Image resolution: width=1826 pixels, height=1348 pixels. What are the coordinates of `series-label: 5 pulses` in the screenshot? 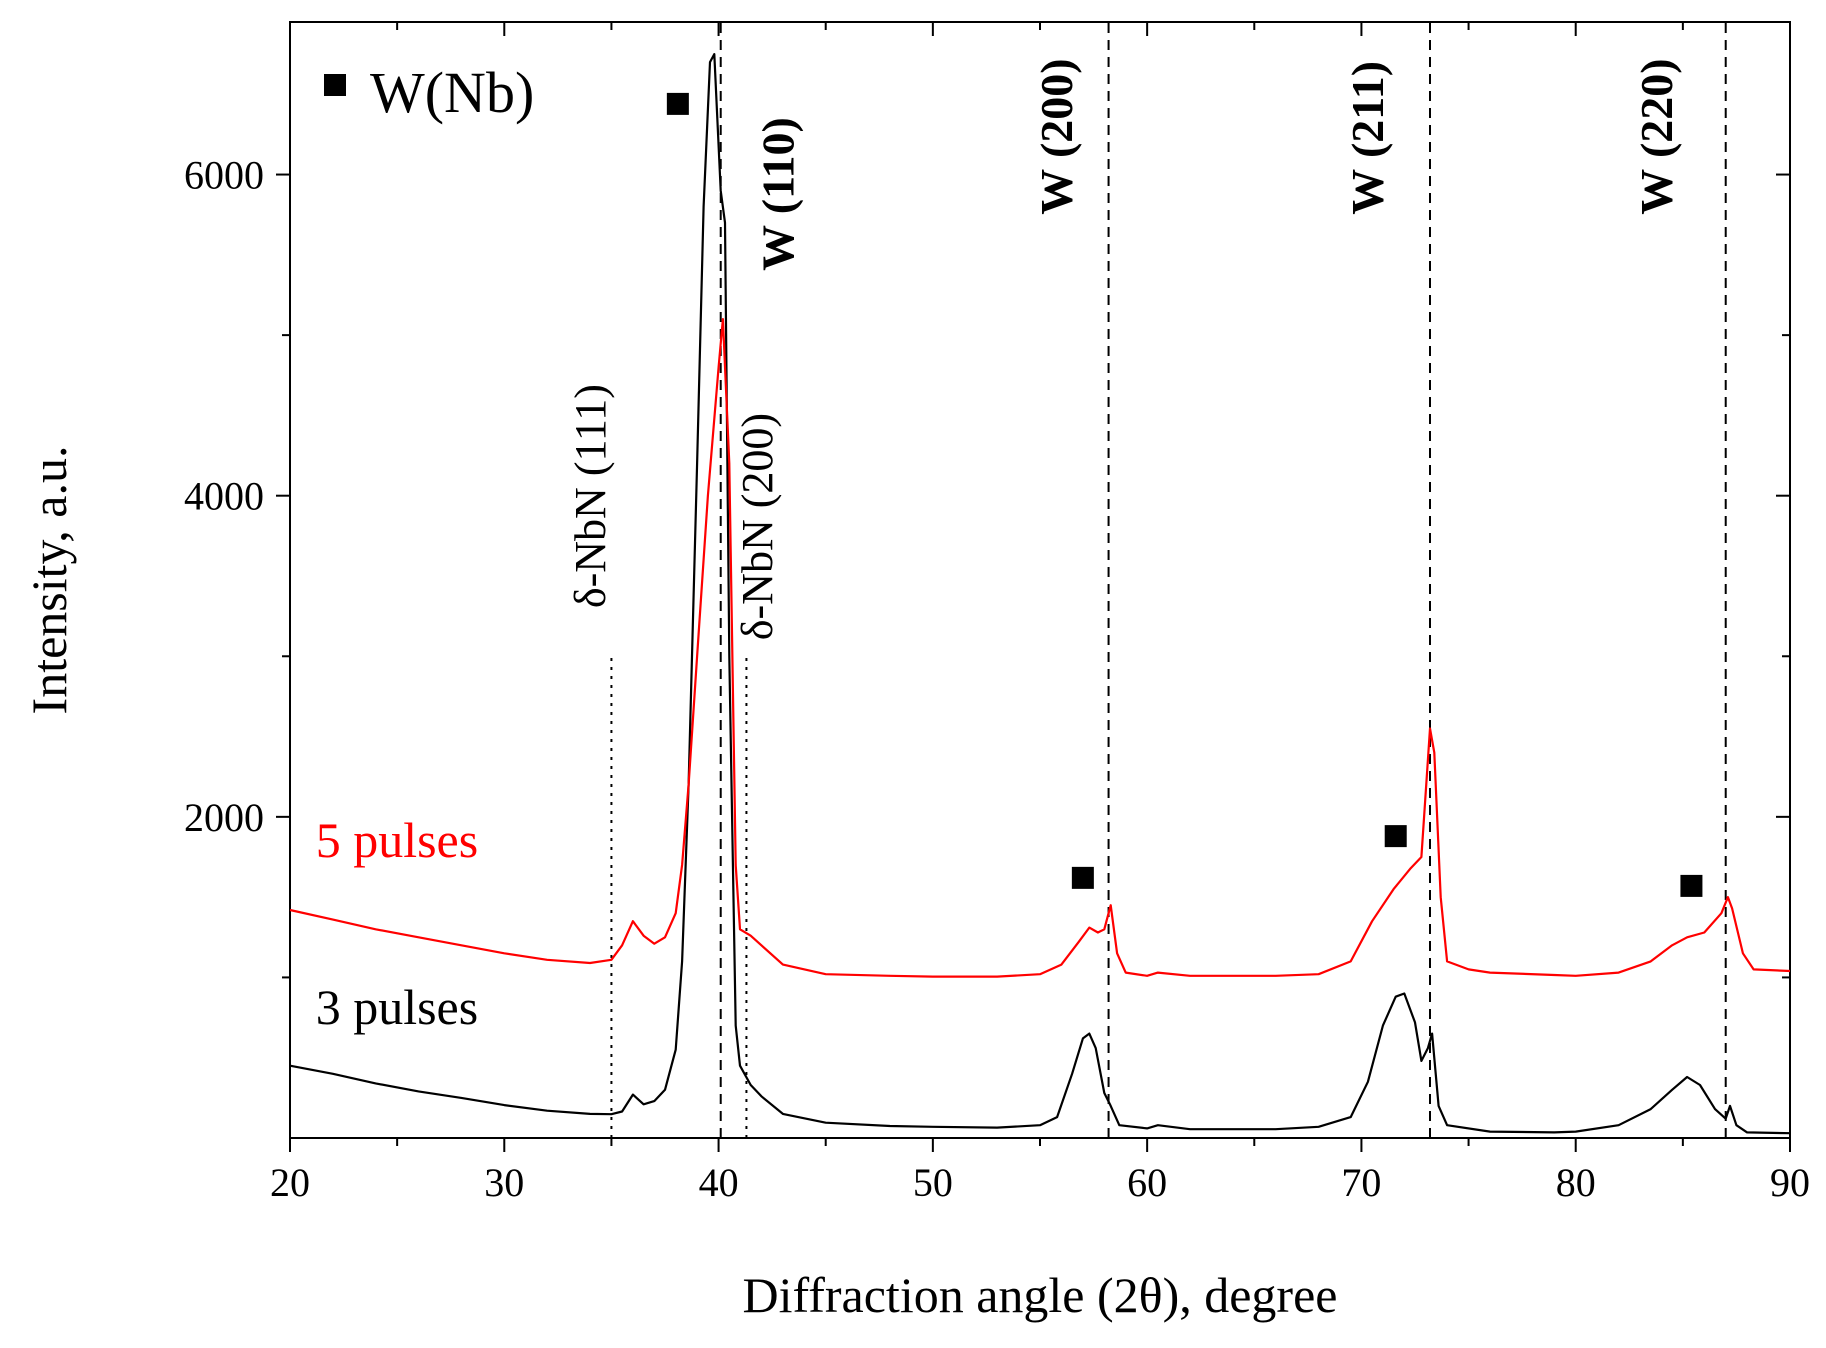 It's located at (397, 840).